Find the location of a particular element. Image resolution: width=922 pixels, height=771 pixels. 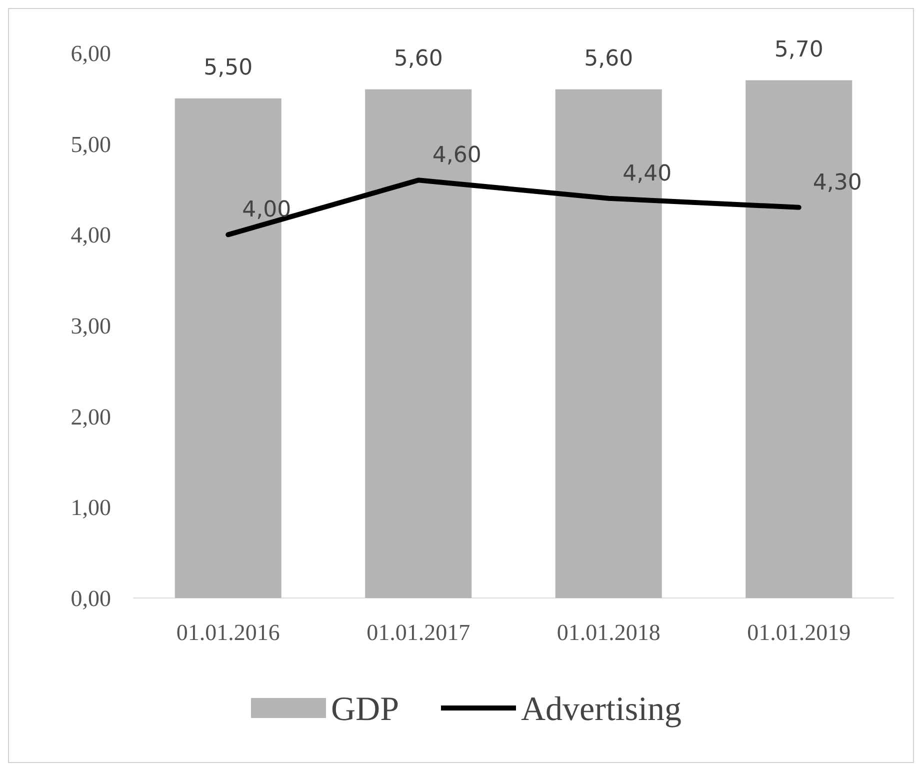

y-tick-label: 6,00 is located at coordinates (90, 53).